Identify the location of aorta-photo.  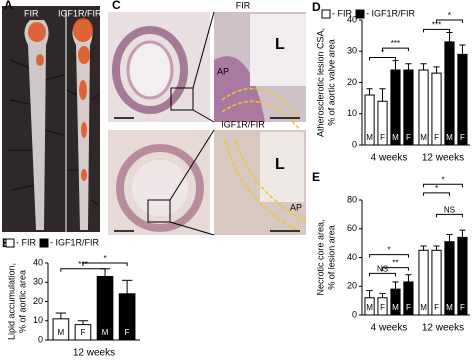
(51, 119).